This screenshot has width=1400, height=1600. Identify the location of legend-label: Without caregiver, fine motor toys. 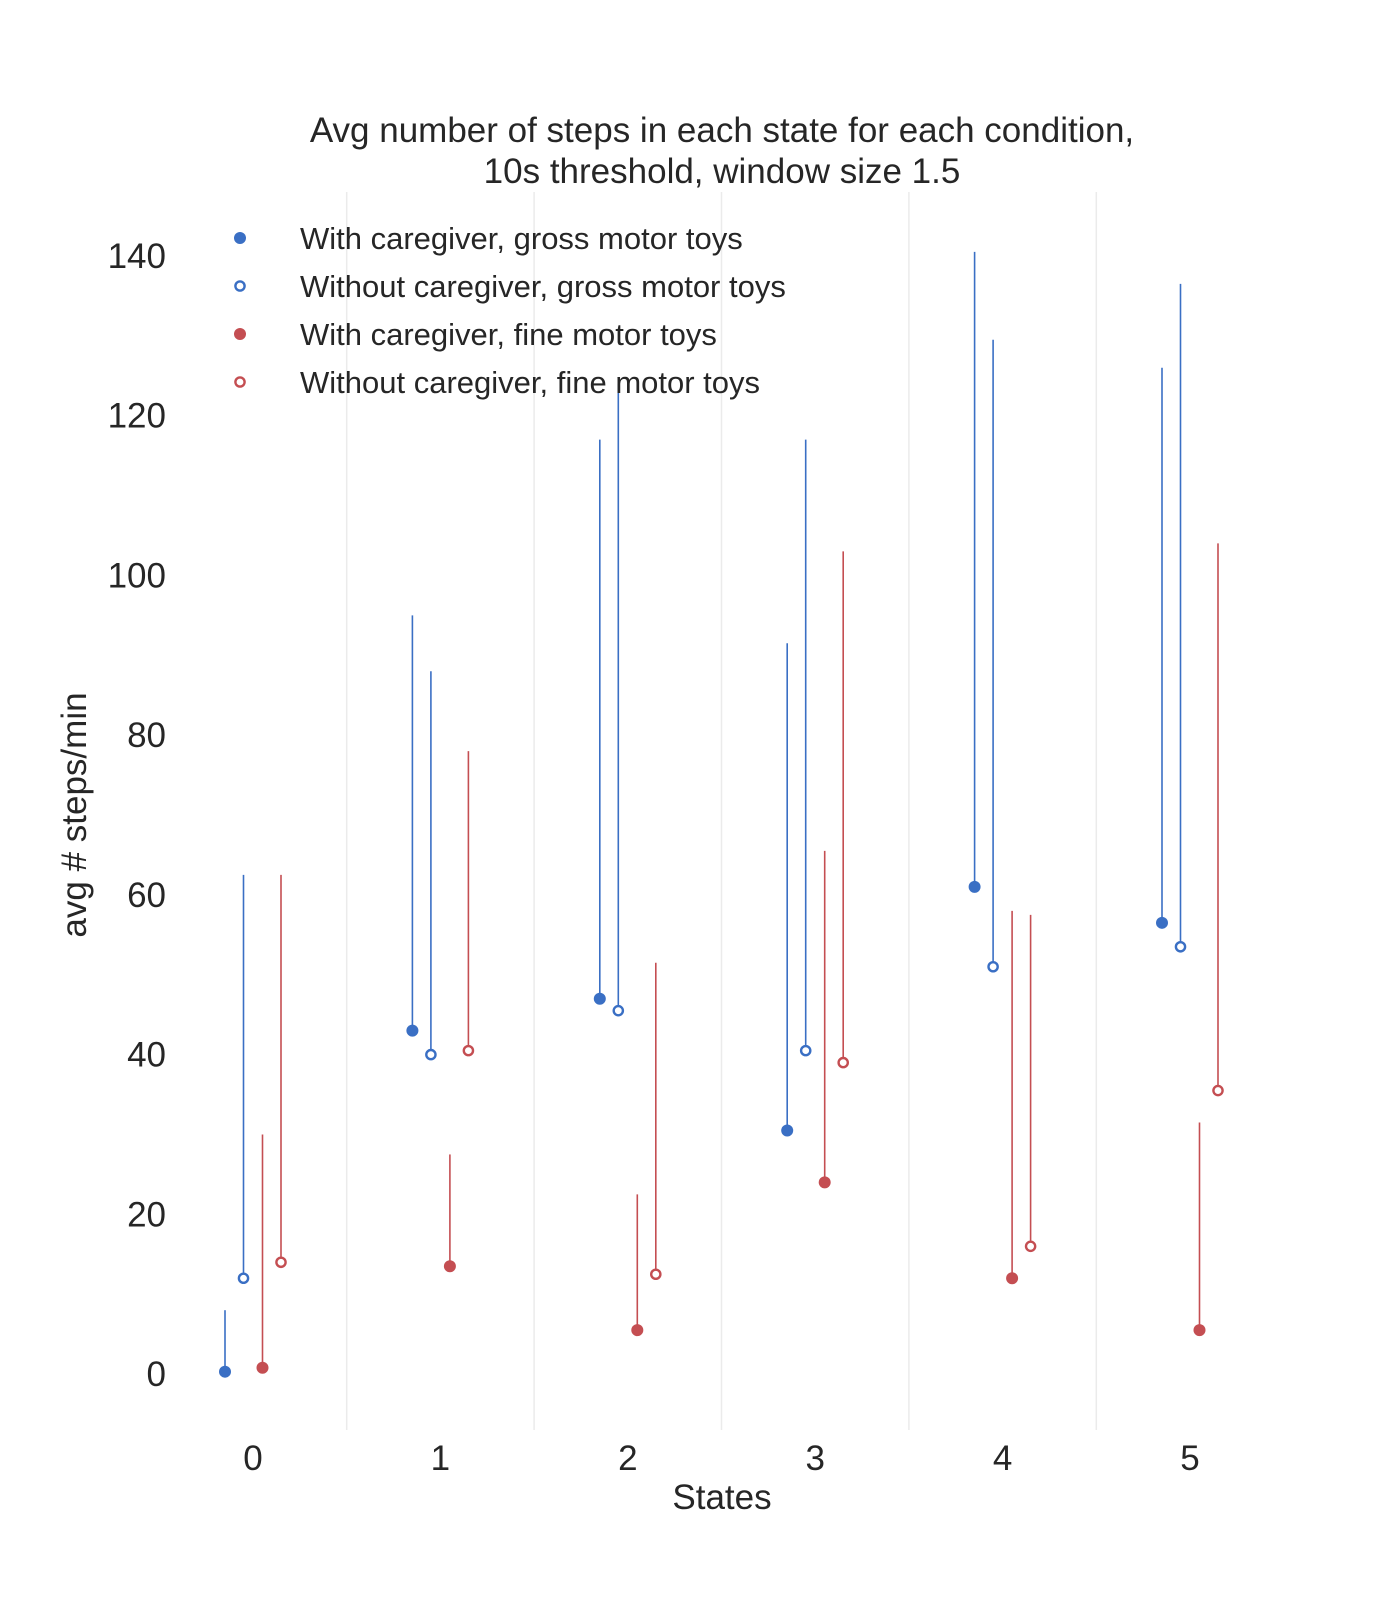
(530, 382).